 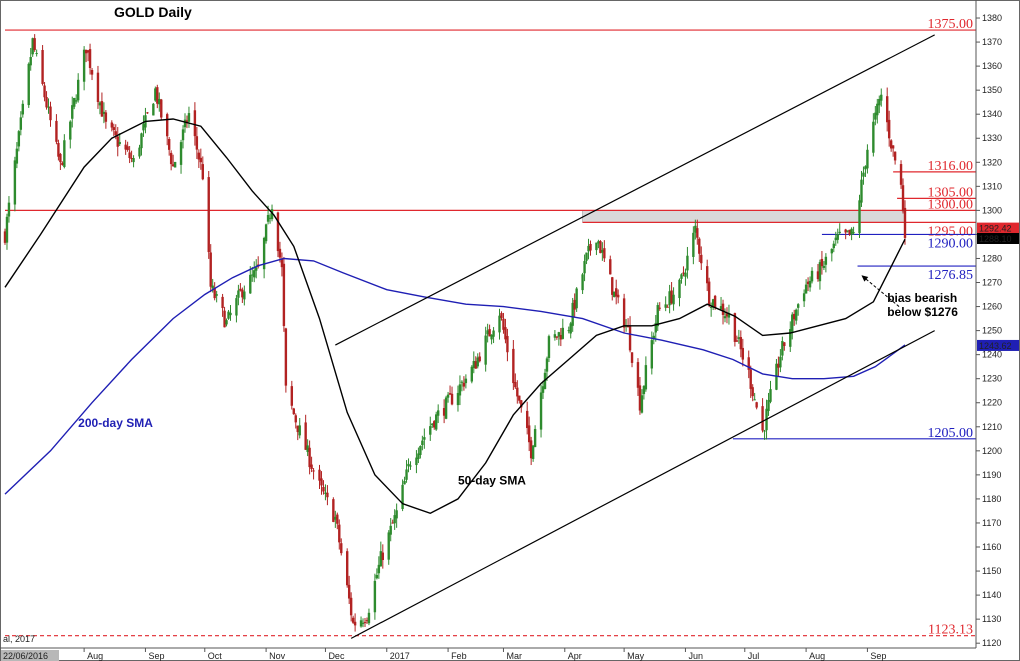 What do you see at coordinates (992, 451) in the screenshot?
I see `y-tick-label: 1200` at bounding box center [992, 451].